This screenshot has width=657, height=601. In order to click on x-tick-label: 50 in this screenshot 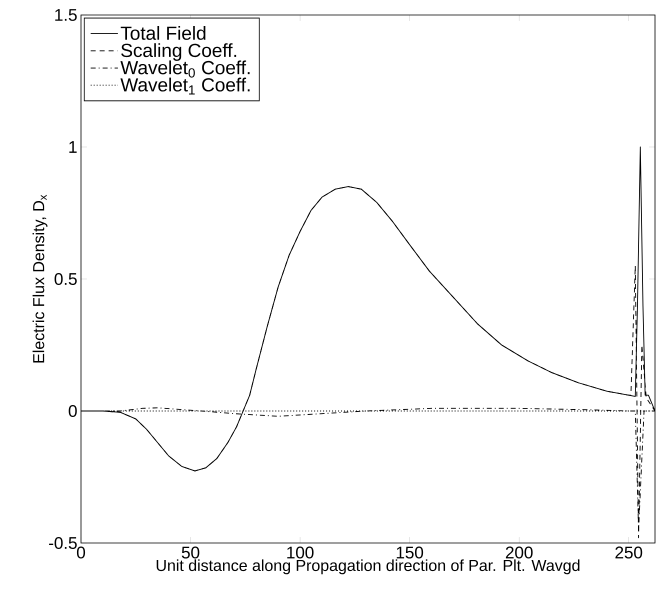, I will do `click(191, 552)`.